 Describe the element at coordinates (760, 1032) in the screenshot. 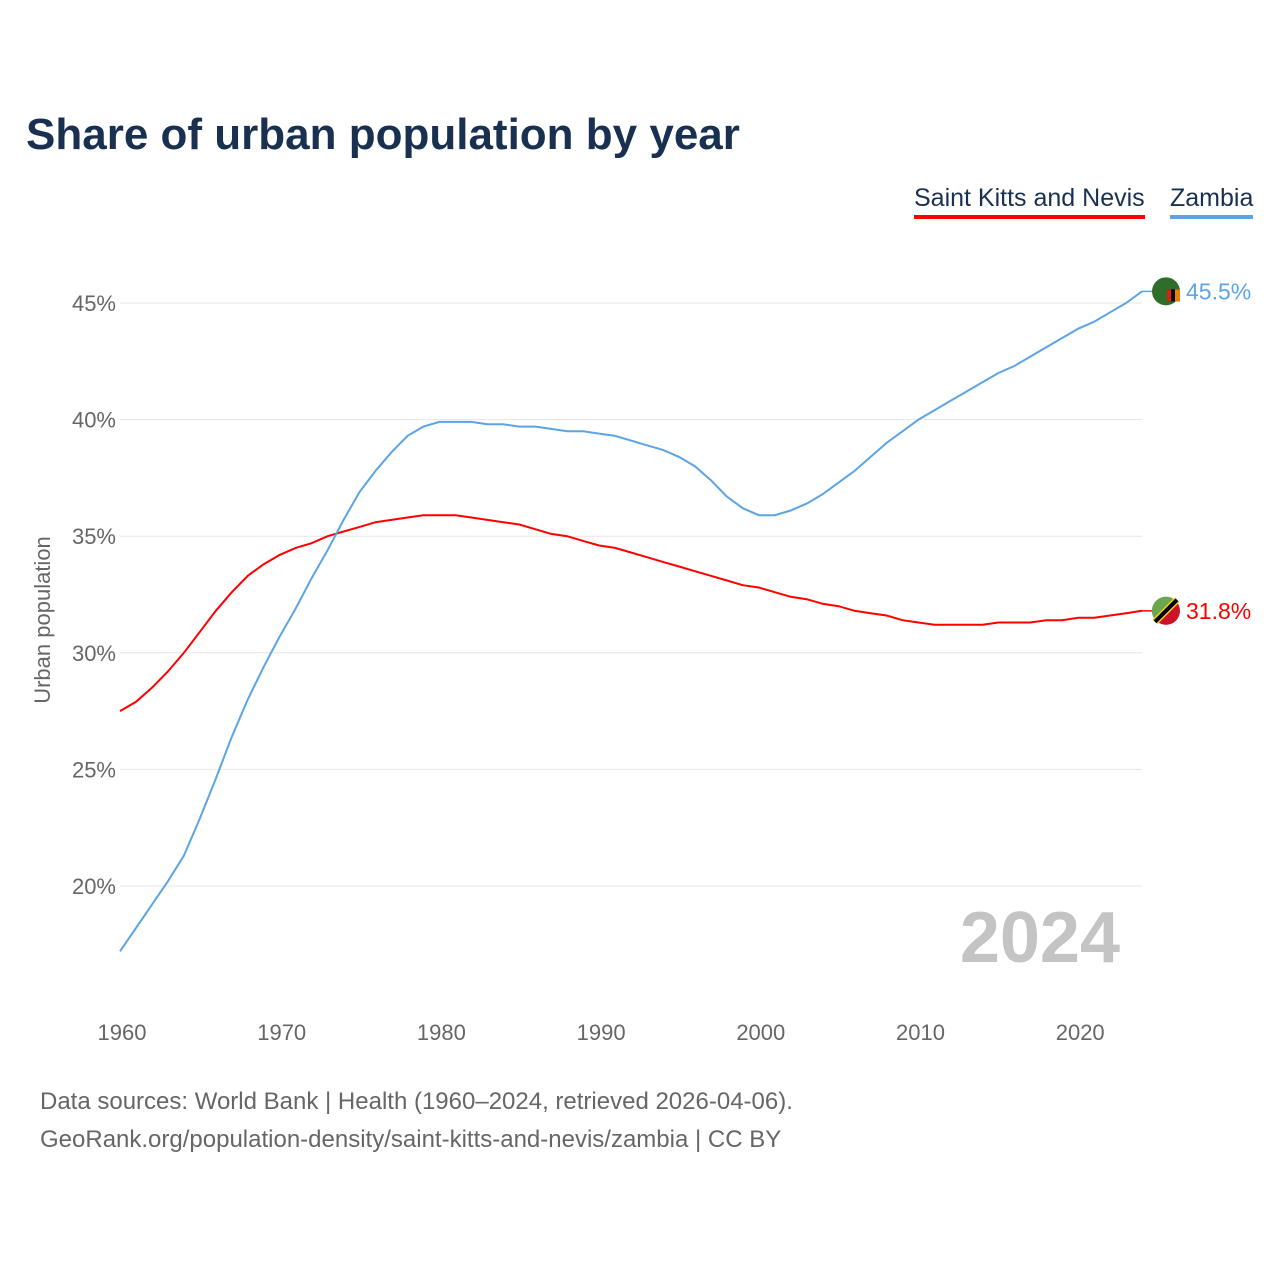

I see `x-tick-label: 2000` at that location.